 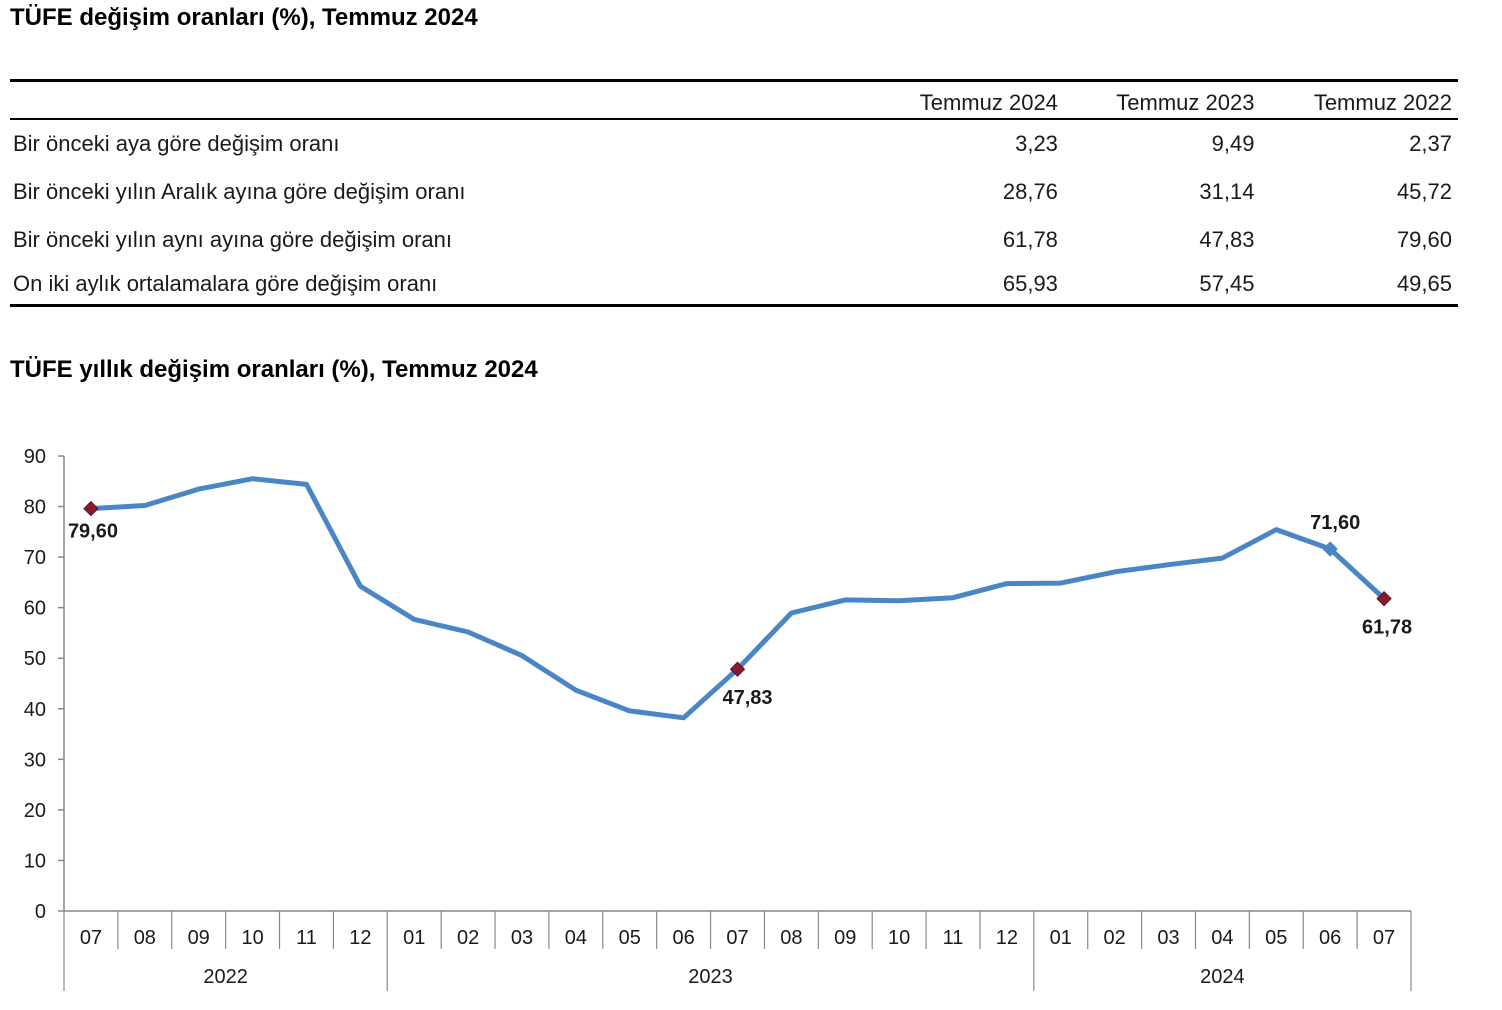 I want to click on data-label: 61,78, so click(x=1387, y=628).